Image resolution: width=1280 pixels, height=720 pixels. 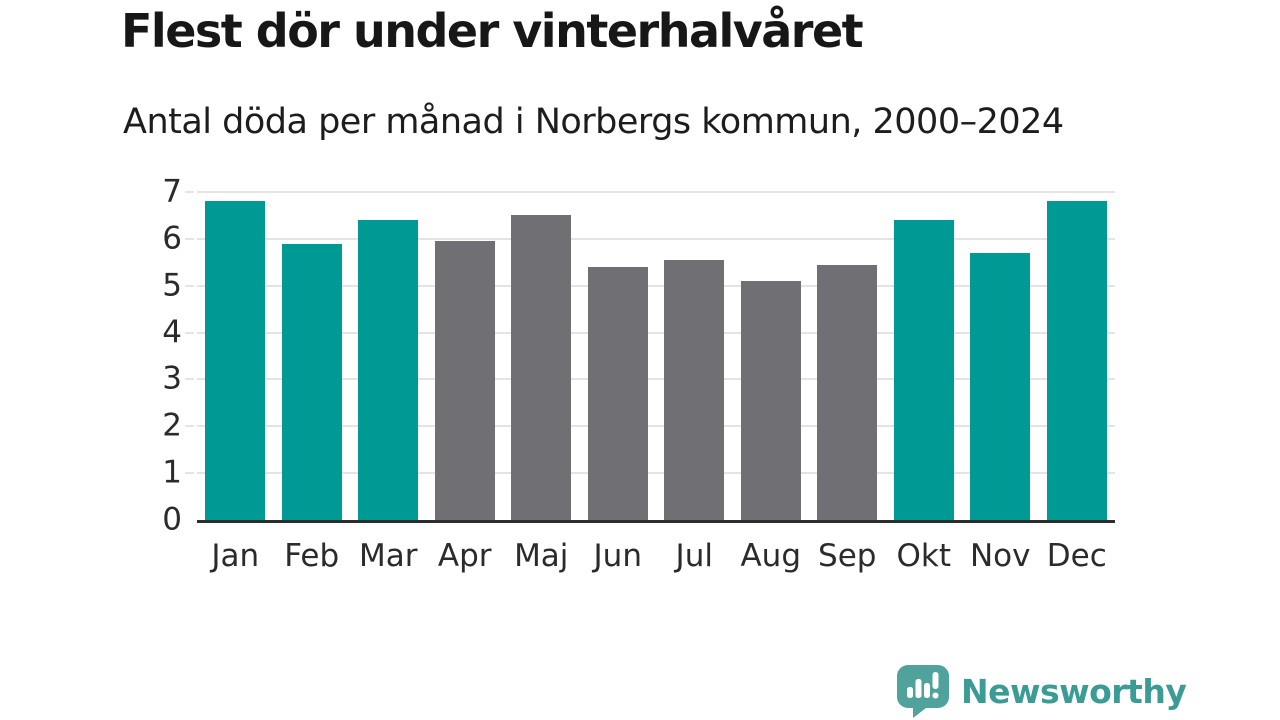 I want to click on bar-feb, so click(x=311, y=381).